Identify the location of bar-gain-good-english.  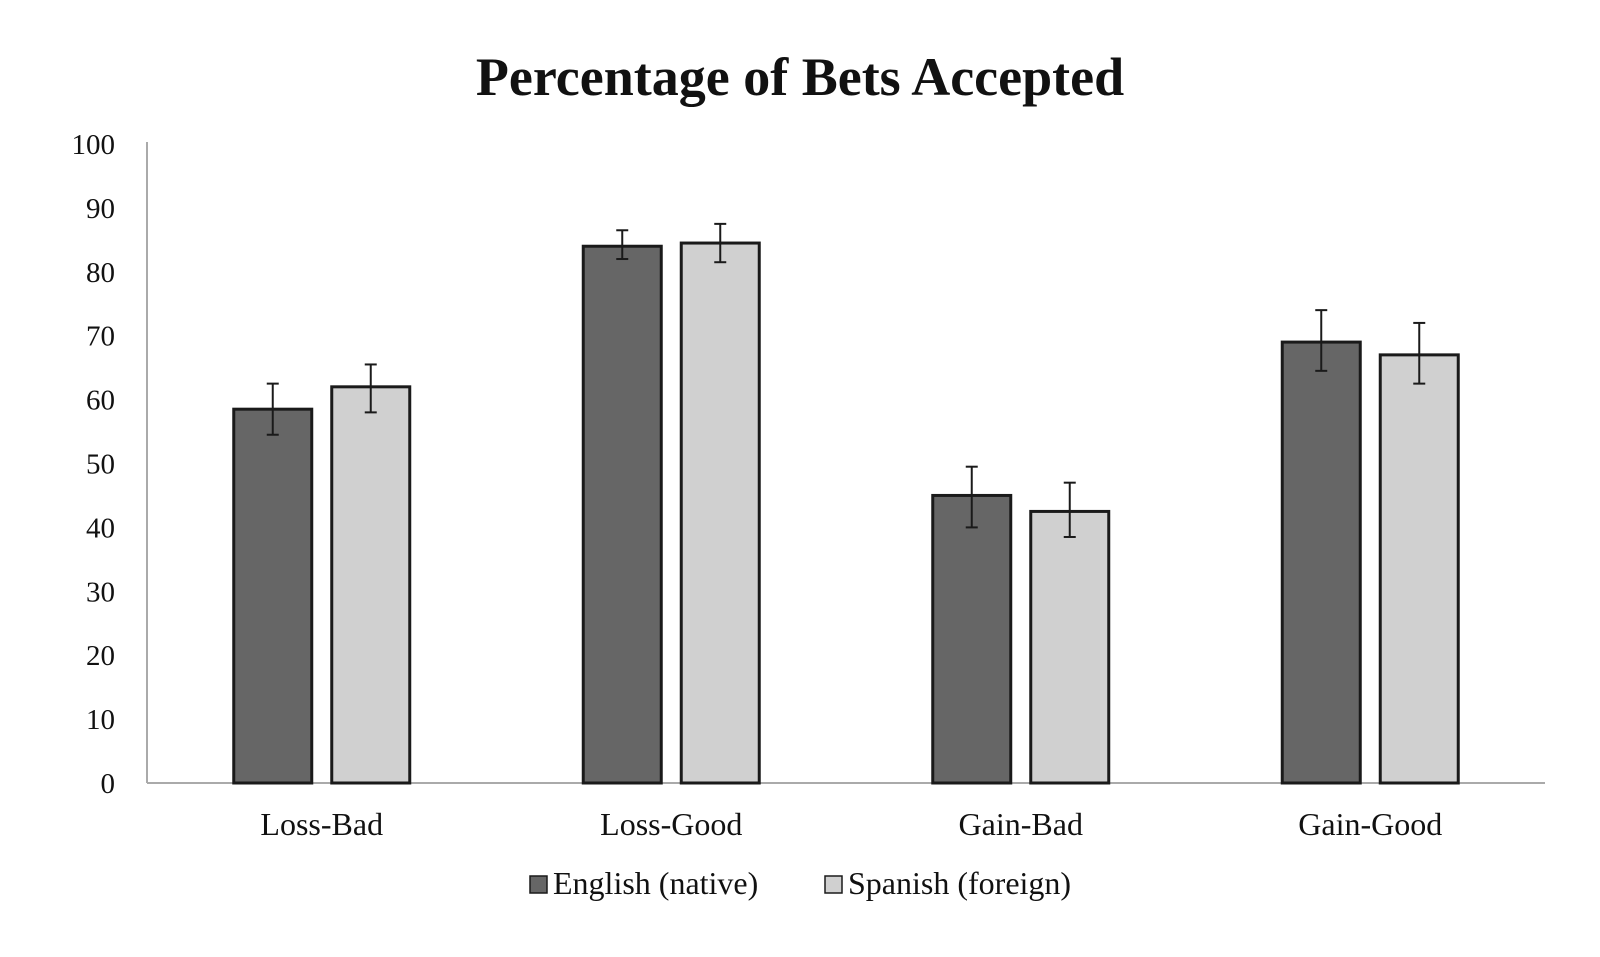
(1321, 562).